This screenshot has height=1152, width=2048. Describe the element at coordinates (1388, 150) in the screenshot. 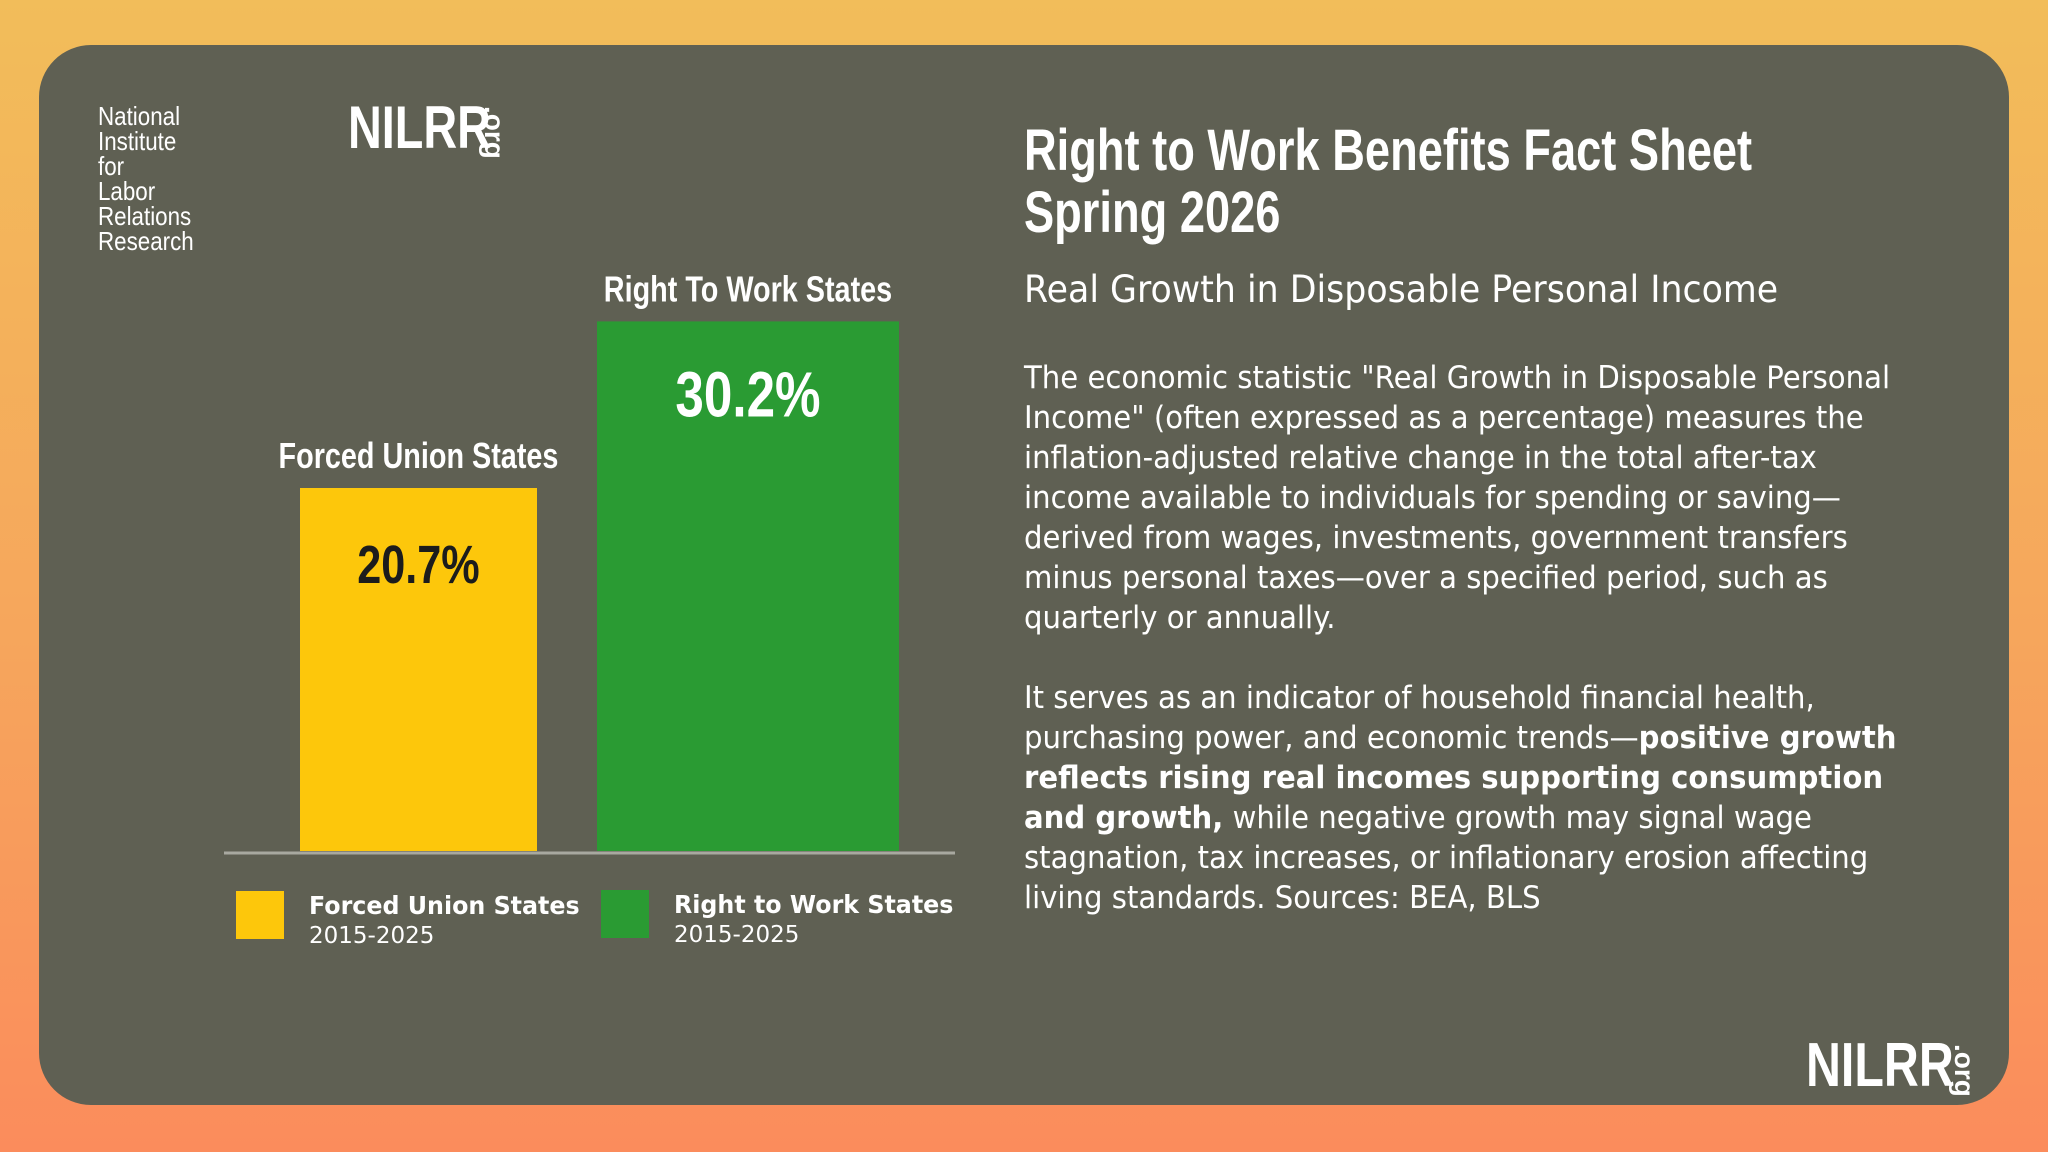

I see `title-line1: Right to Work Benefits Fact Sheet` at that location.